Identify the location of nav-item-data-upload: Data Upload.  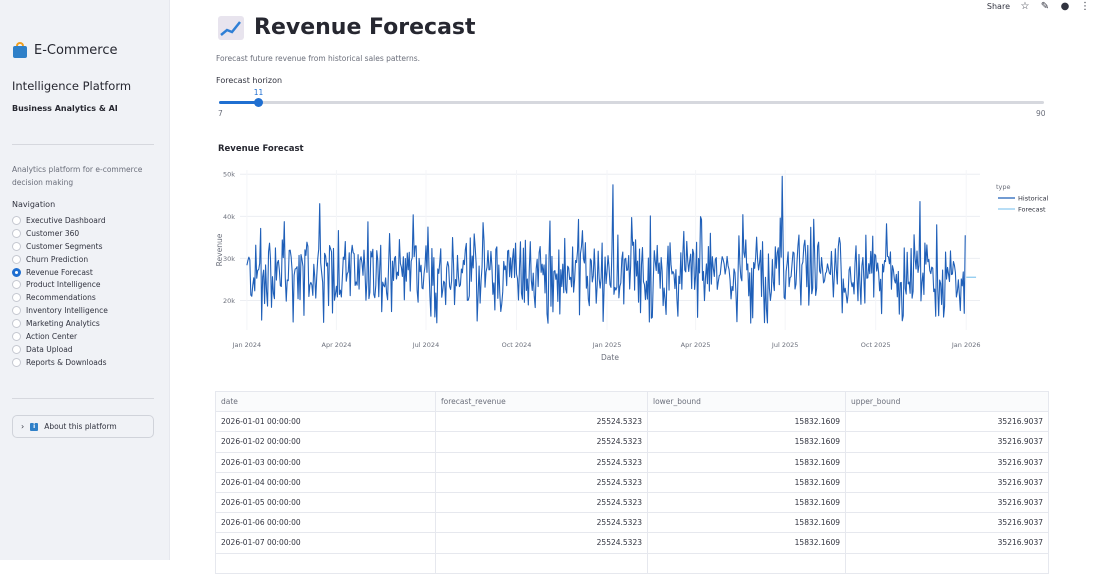
(60, 349).